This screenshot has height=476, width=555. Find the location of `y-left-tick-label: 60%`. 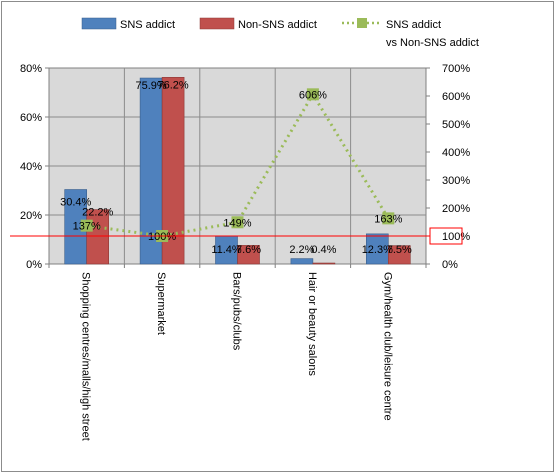

y-left-tick-label: 60% is located at coordinates (31, 118).